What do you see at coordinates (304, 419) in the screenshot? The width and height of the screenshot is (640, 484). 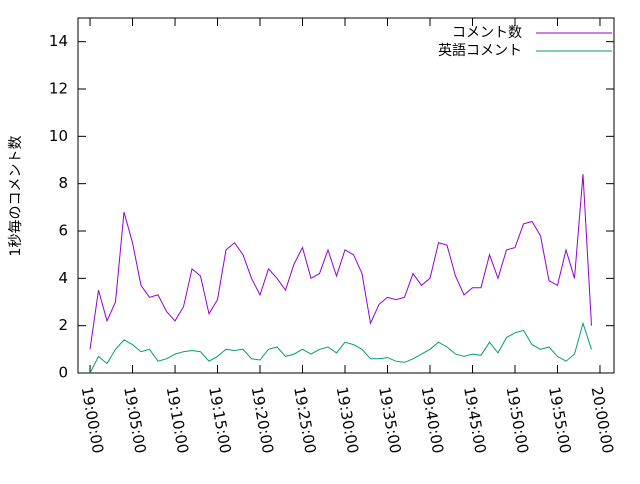 I see `x-tick-label: 19:25:00` at bounding box center [304, 419].